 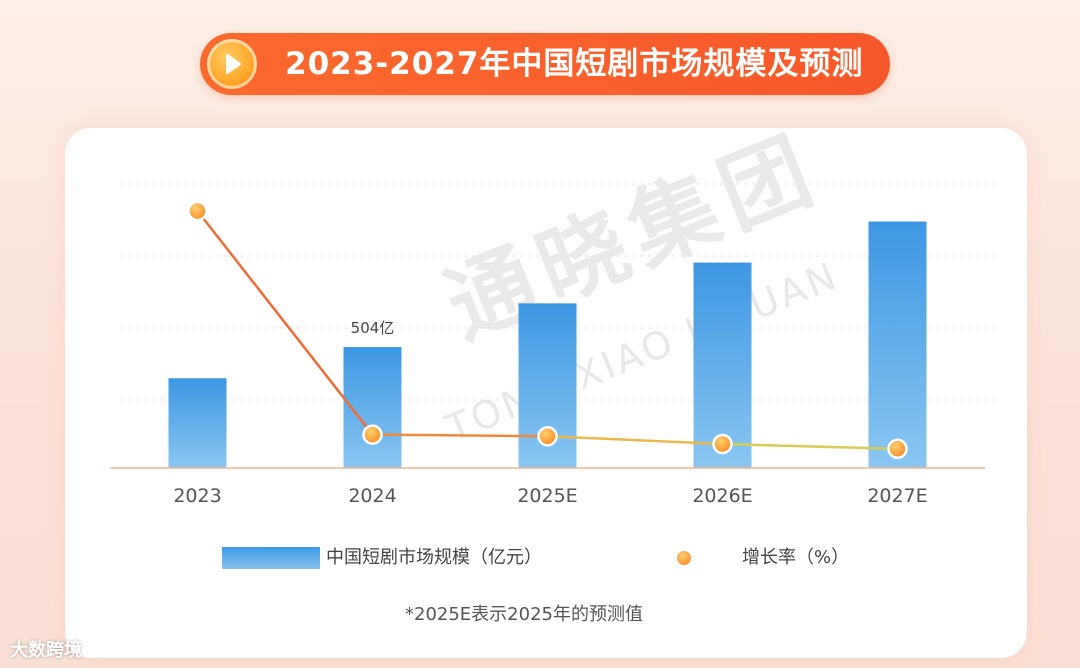 What do you see at coordinates (897, 449) in the screenshot?
I see `growth-point-2027E` at bounding box center [897, 449].